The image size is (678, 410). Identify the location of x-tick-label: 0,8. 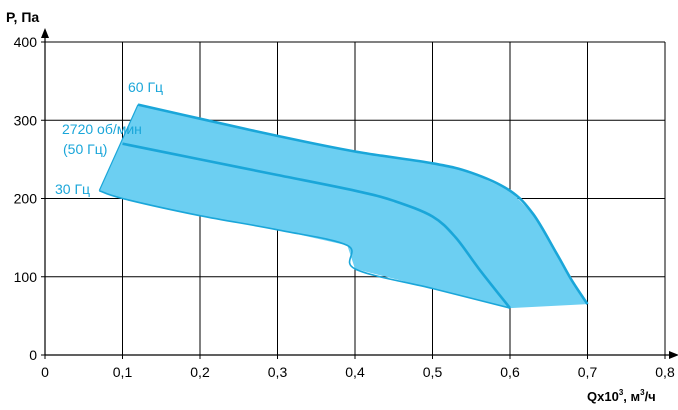
(665, 372).